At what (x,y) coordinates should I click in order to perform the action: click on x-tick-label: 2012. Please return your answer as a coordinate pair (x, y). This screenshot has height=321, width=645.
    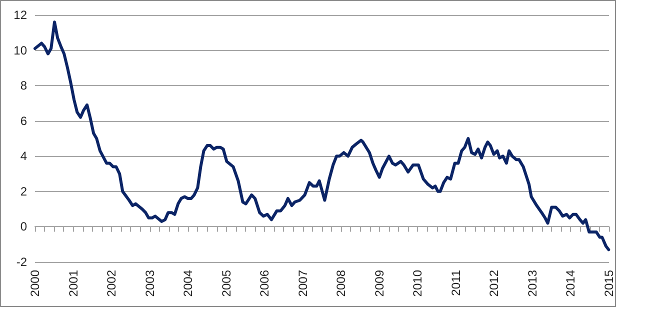
    Looking at the image, I should click on (494, 283).